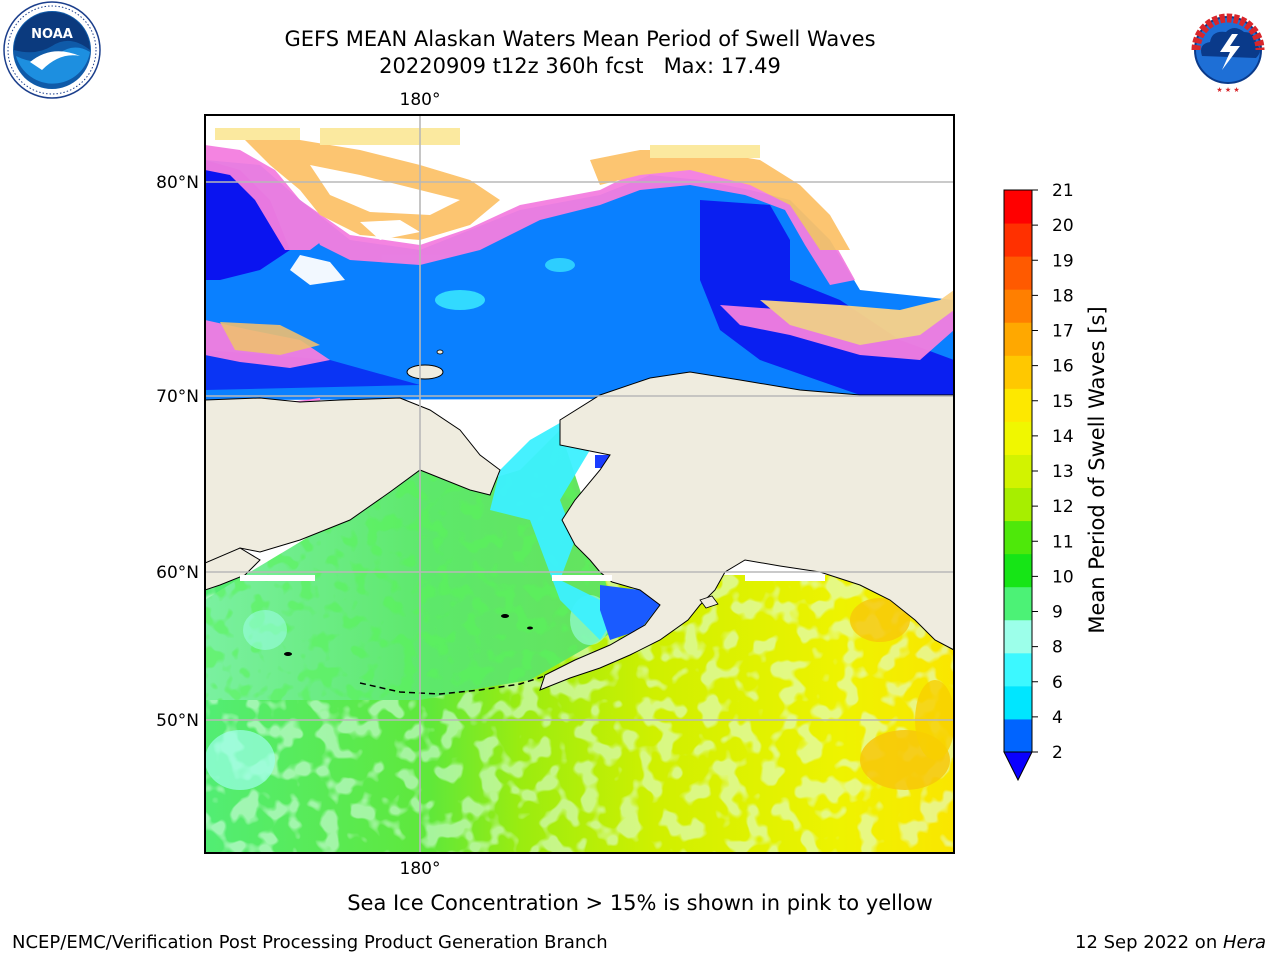  What do you see at coordinates (1063, 472) in the screenshot?
I see `colorbar-tick-label: 13` at bounding box center [1063, 472].